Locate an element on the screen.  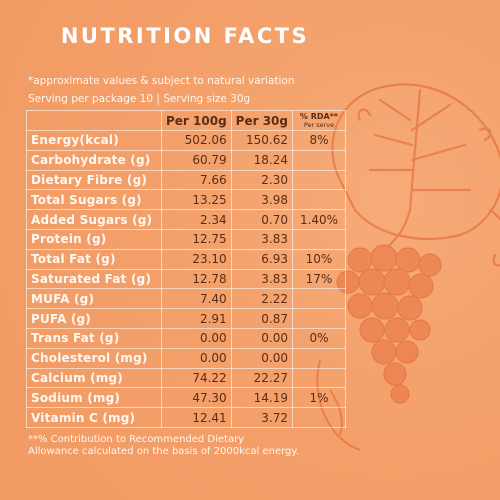
nutrient-name: Total Sugars (g) is located at coordinates (94, 200).